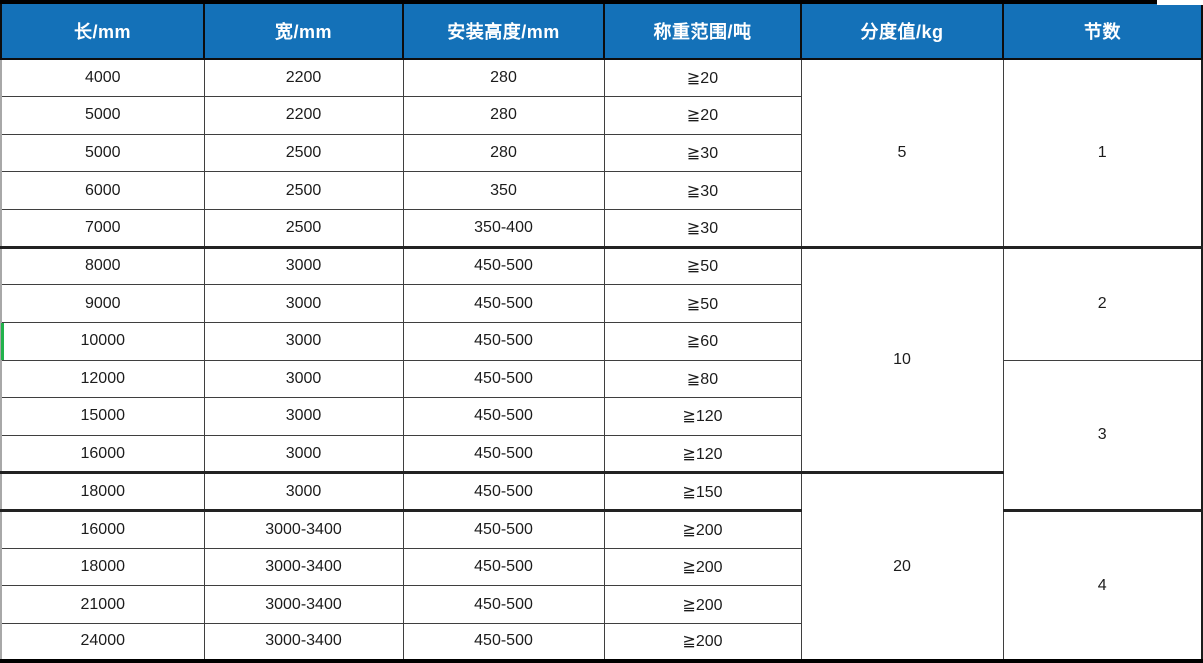 The height and width of the screenshot is (663, 1203). Describe the element at coordinates (102, 642) in the screenshot. I see `table-cell: 24000` at that location.